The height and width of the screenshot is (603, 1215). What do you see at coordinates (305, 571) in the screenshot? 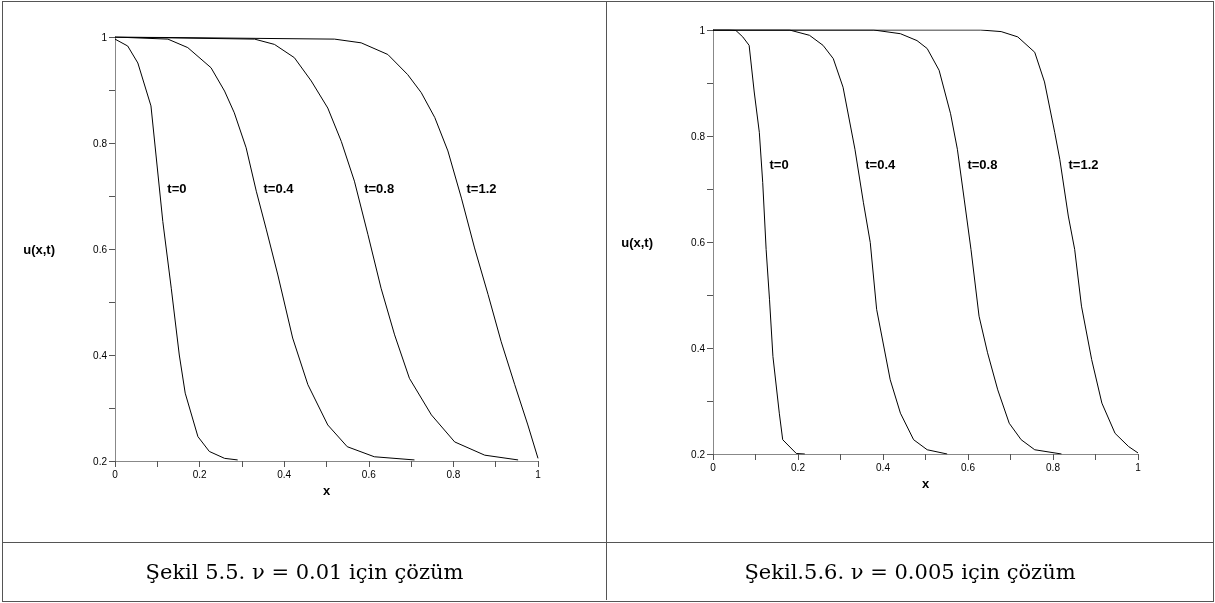
I see `text: Şekil 5.5. ν = 0.01 için çözüm` at bounding box center [305, 571].